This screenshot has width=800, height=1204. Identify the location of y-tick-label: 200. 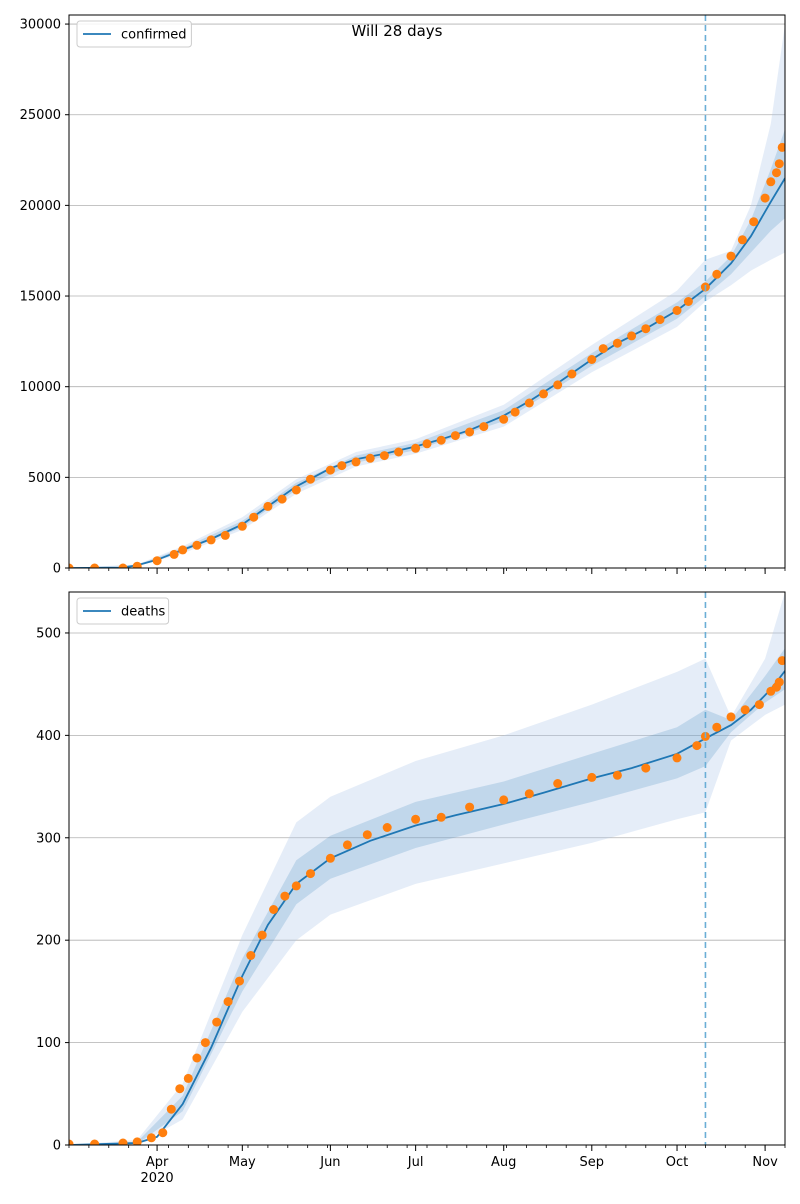
(48, 941).